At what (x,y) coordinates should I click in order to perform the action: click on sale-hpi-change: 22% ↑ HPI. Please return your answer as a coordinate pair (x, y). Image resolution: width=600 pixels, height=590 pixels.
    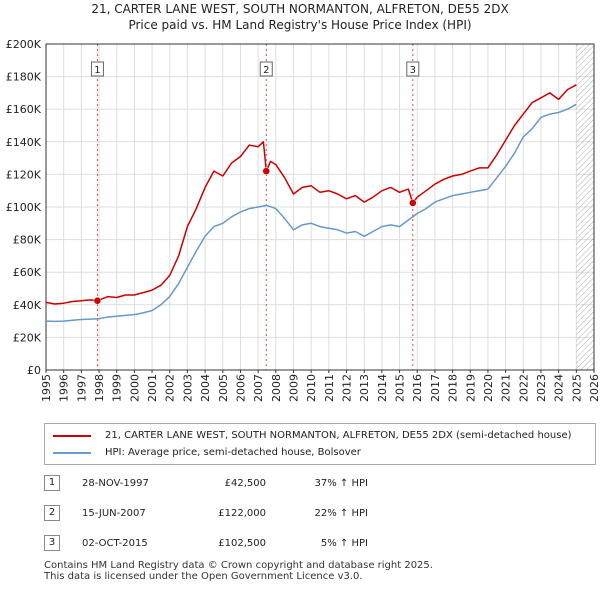
    Looking at the image, I should click on (341, 513).